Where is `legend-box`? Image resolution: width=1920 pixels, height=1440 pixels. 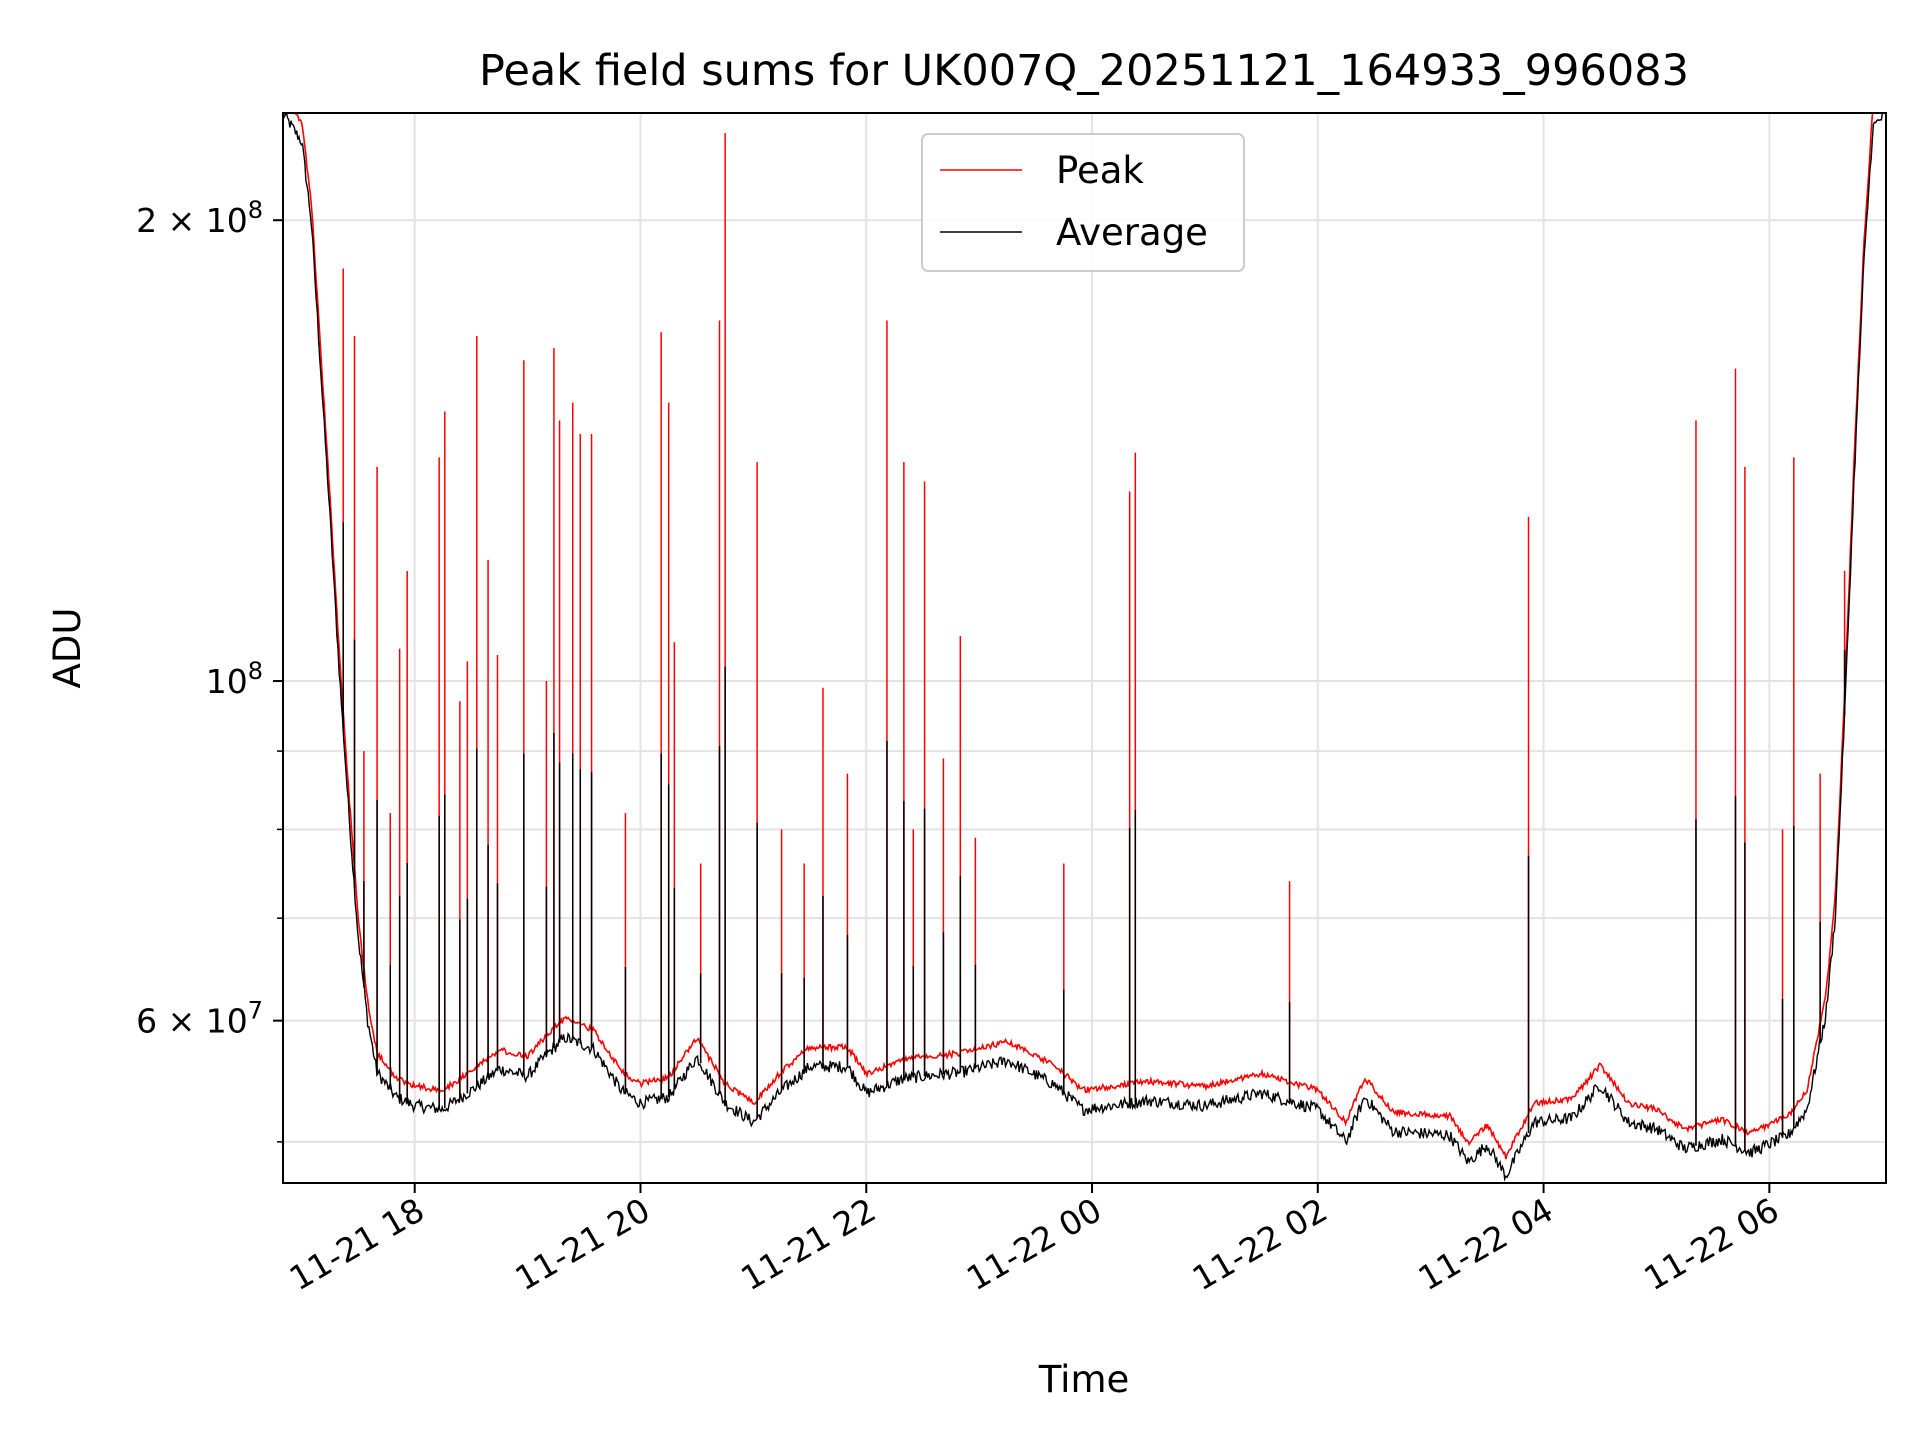 legend-box is located at coordinates (1083, 202).